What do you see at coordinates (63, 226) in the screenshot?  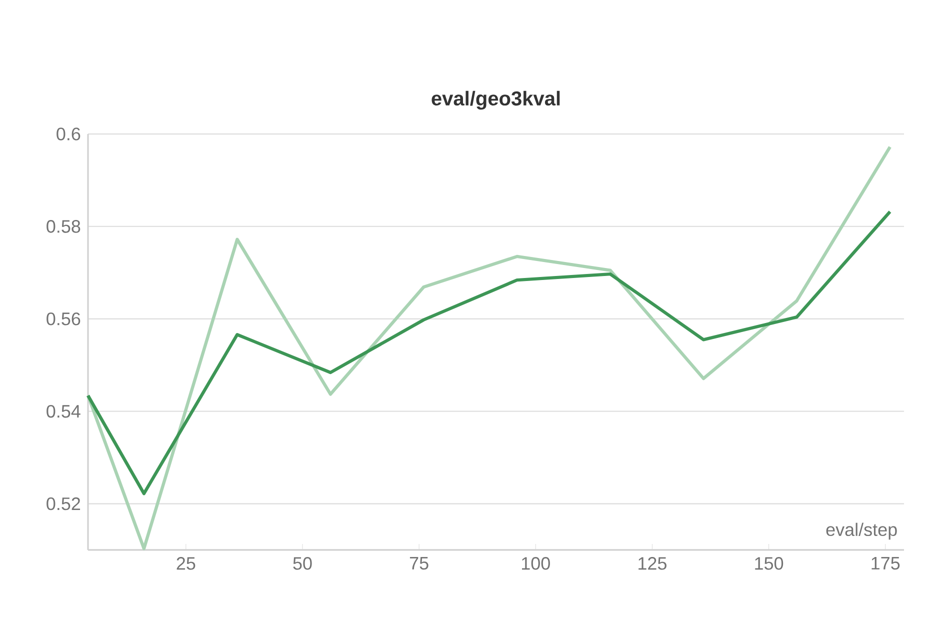 I see `y-tick-label: 0.58` at bounding box center [63, 226].